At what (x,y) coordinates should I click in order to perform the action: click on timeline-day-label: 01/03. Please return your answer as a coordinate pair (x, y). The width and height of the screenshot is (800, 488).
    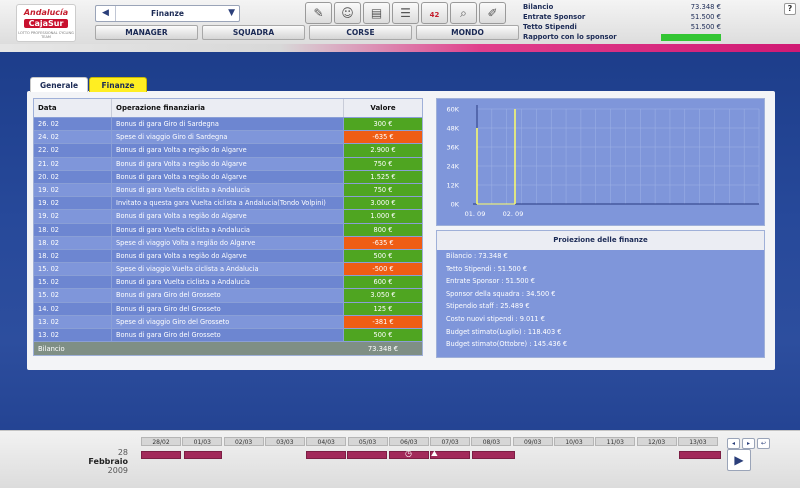
    Looking at the image, I should click on (202, 441).